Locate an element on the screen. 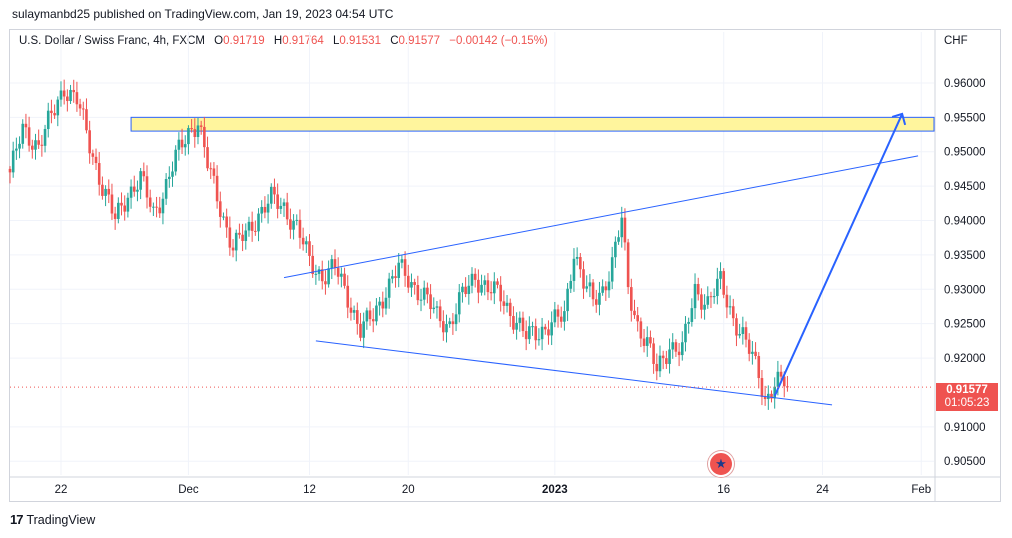  y-tick-label: 0.95000 is located at coordinates (965, 153).